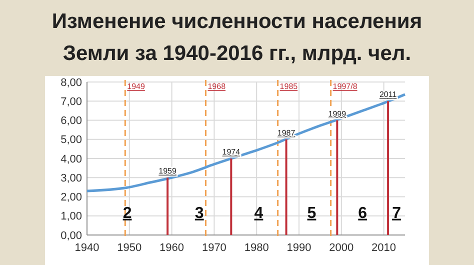 The image size is (474, 265). I want to click on ref-line-label: 1985, so click(289, 86).